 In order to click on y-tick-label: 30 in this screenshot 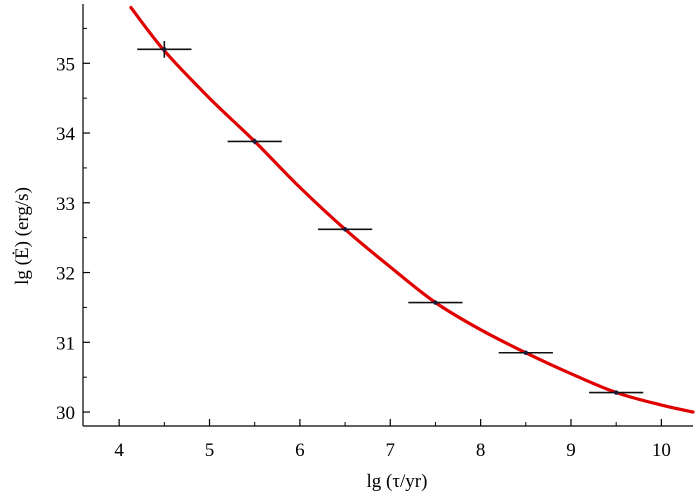, I will do `click(65, 413)`.